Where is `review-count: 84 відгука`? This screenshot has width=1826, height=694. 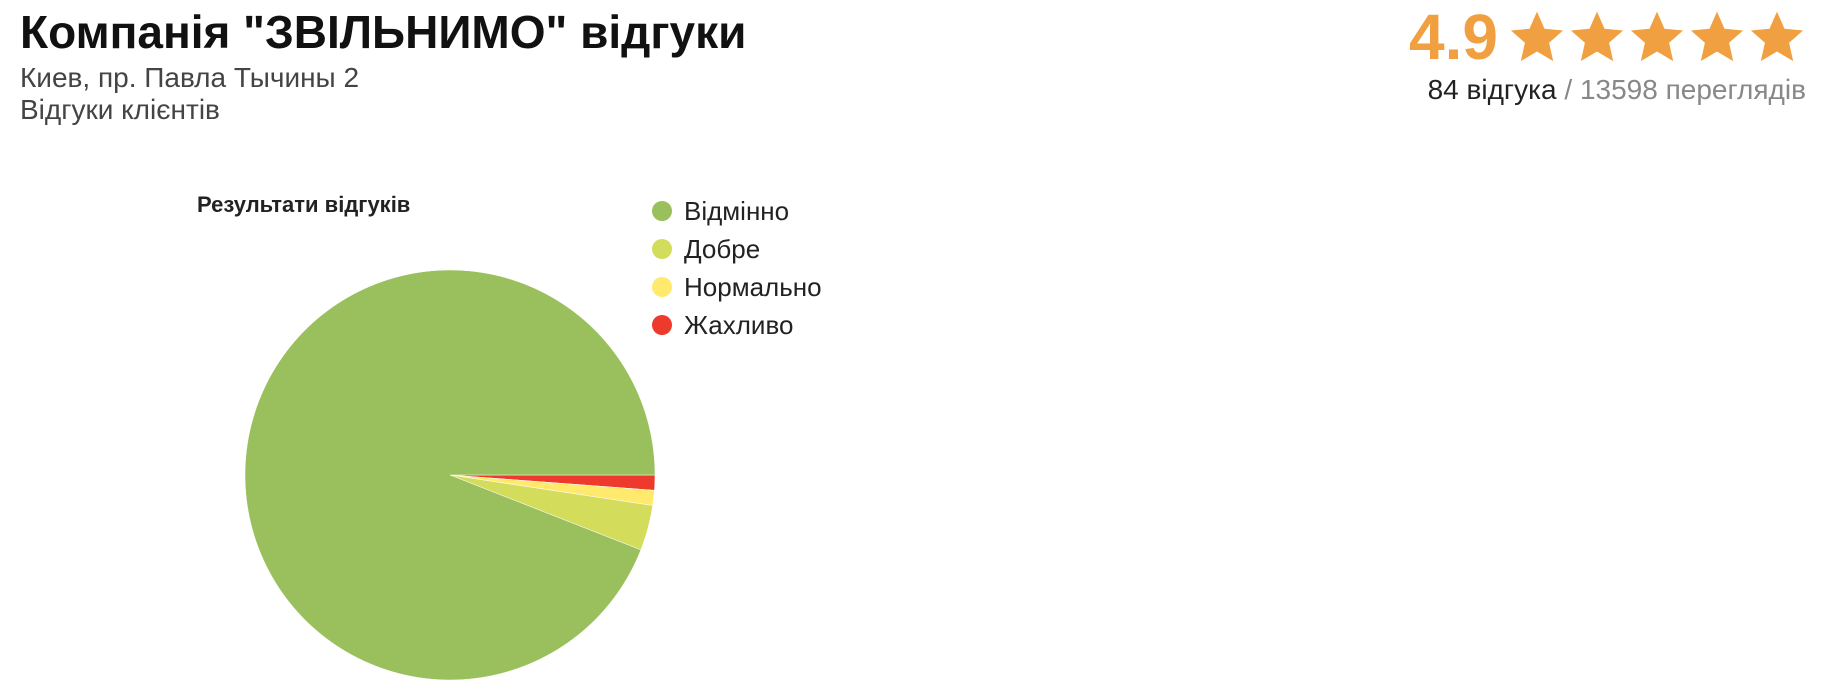
review-count: 84 відгука is located at coordinates (1492, 89).